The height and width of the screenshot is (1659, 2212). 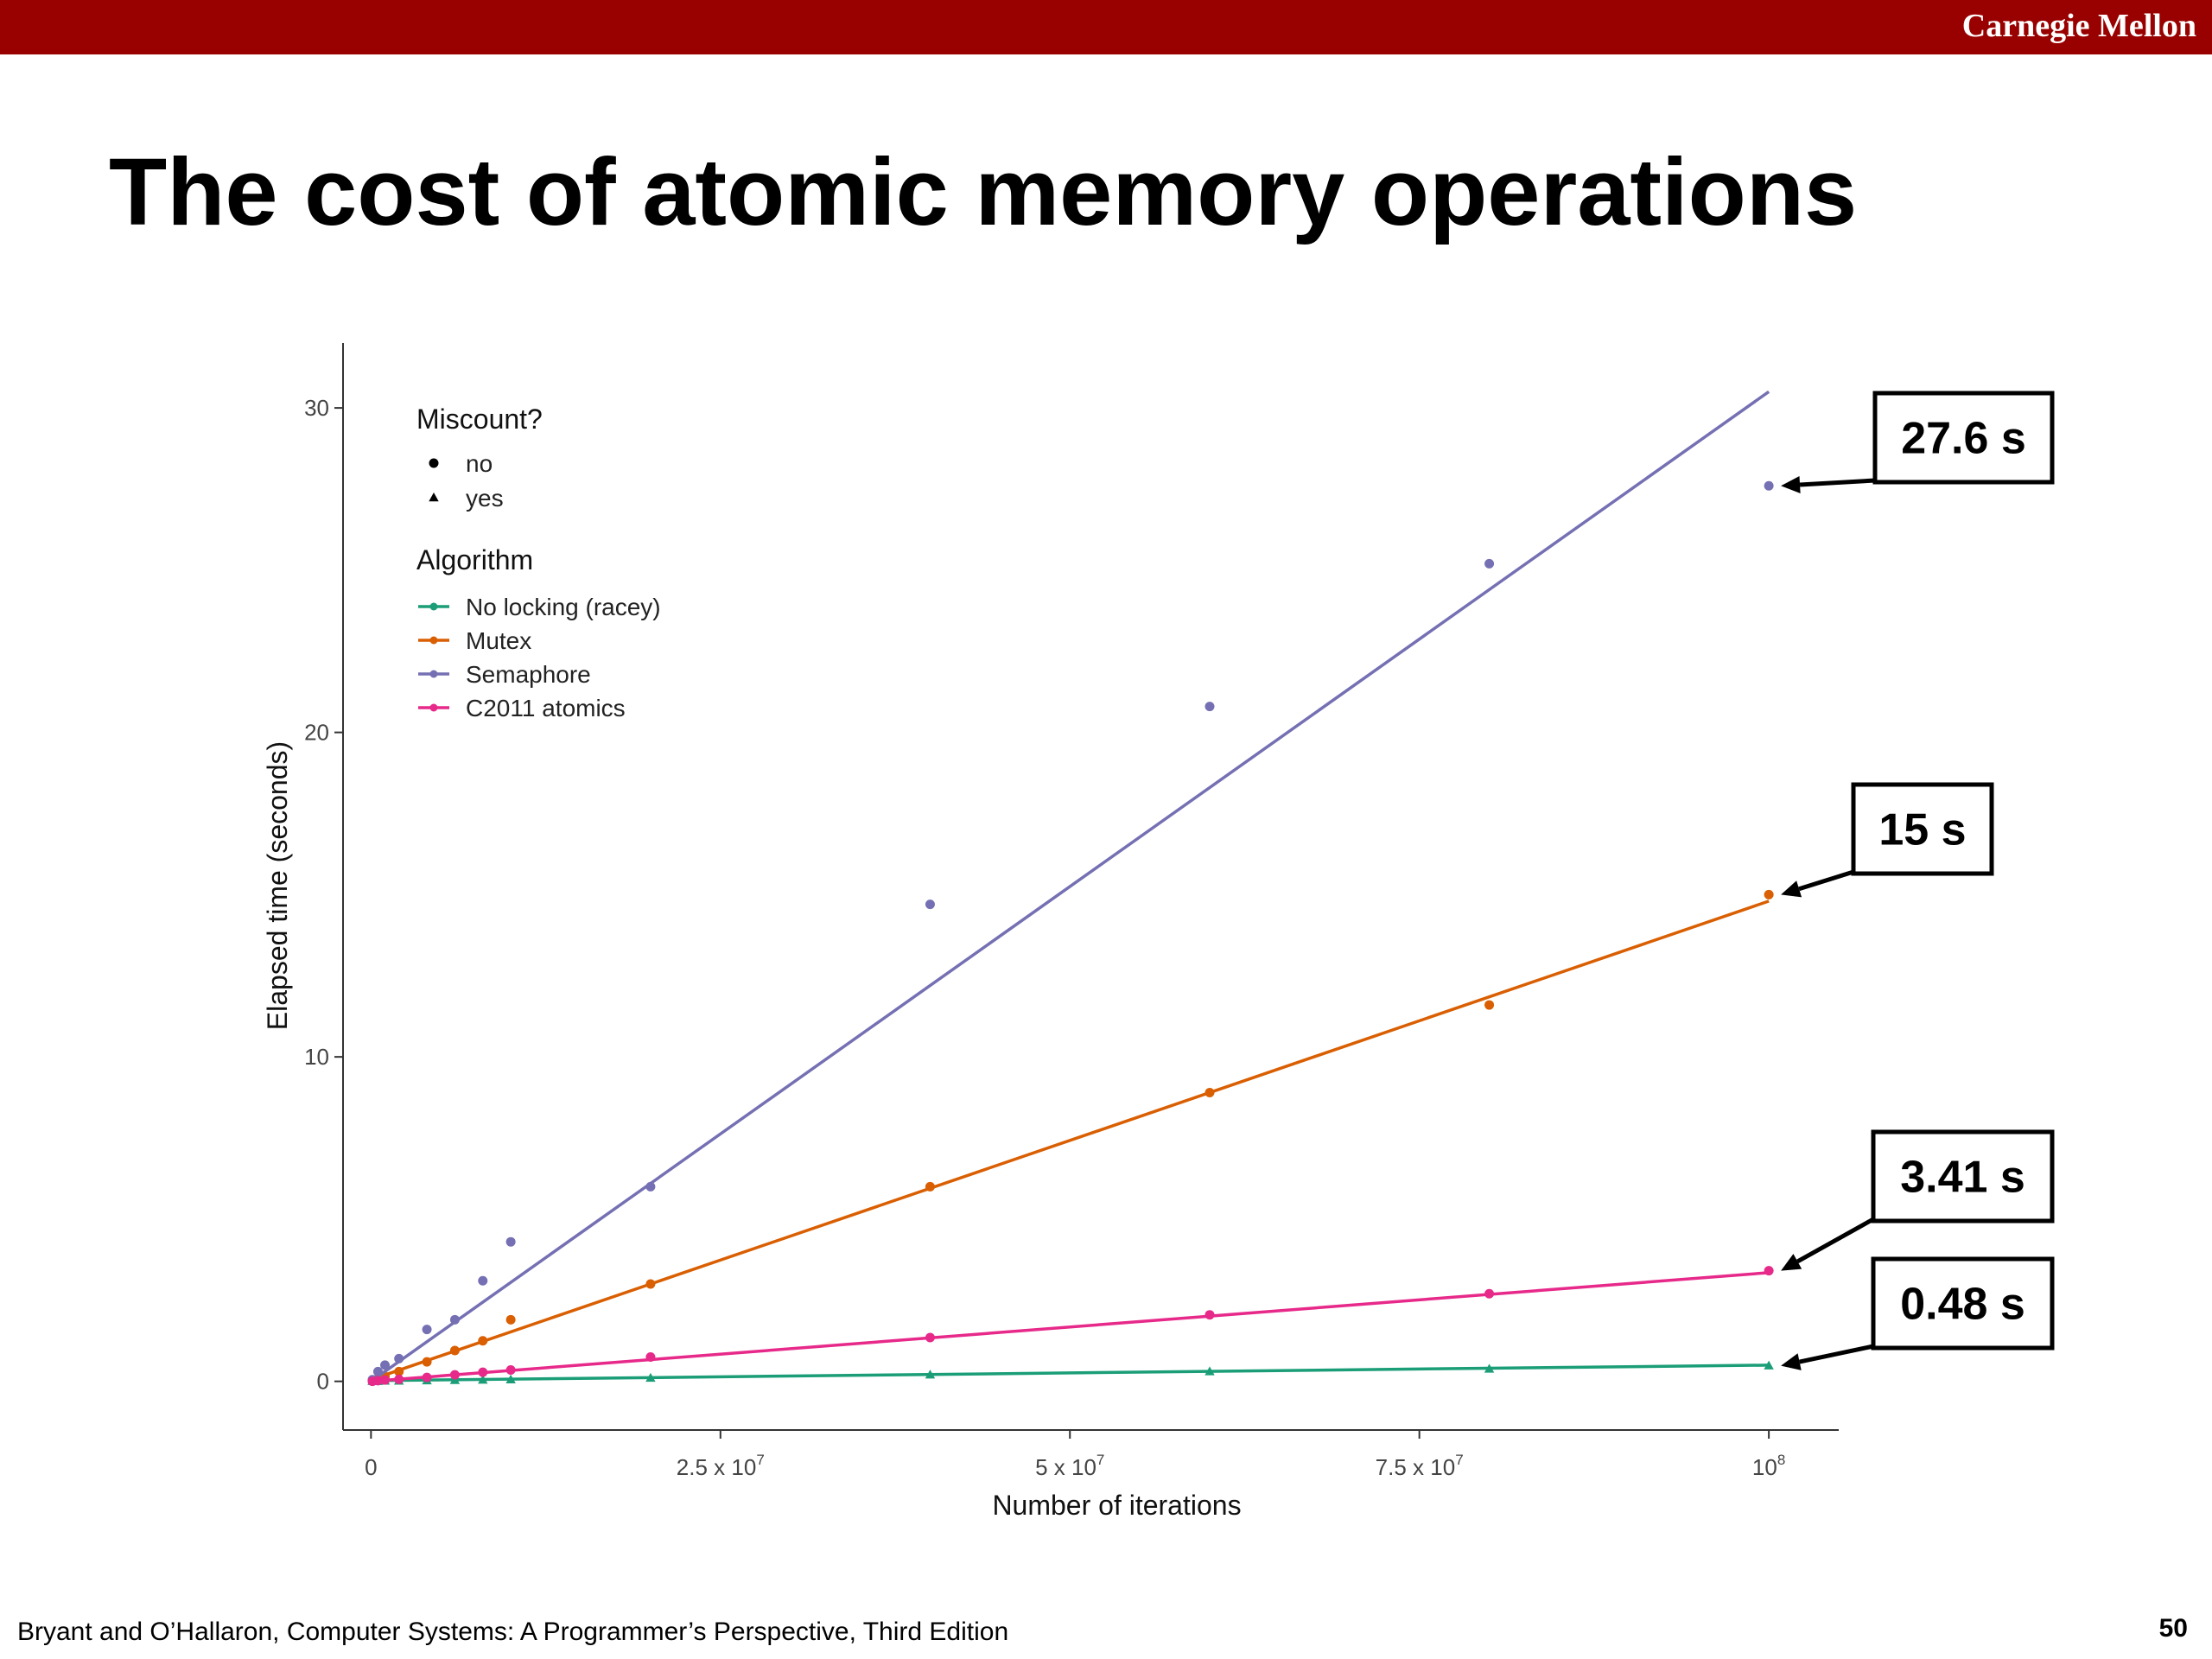 I want to click on x-tick-label: 2.5 x 10⁷, so click(x=721, y=1466).